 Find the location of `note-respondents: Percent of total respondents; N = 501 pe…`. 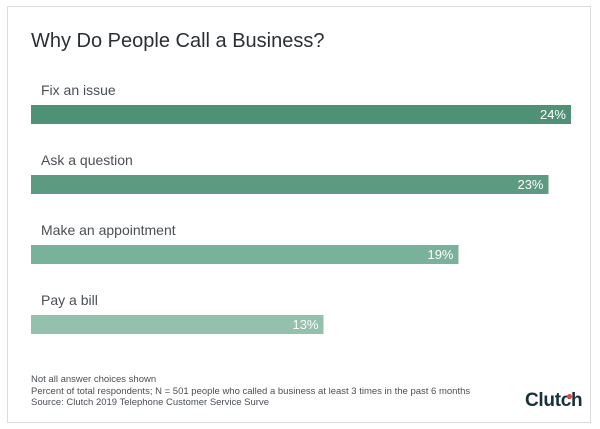

note-respondents: Percent of total respondents; N = 501 pe… is located at coordinates (251, 391).